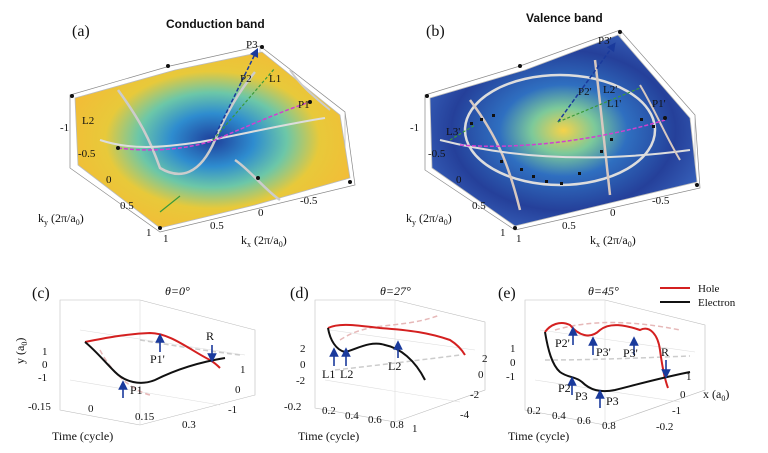 The image size is (768, 453). I want to click on d-x-tick: 0.8, so click(397, 425).